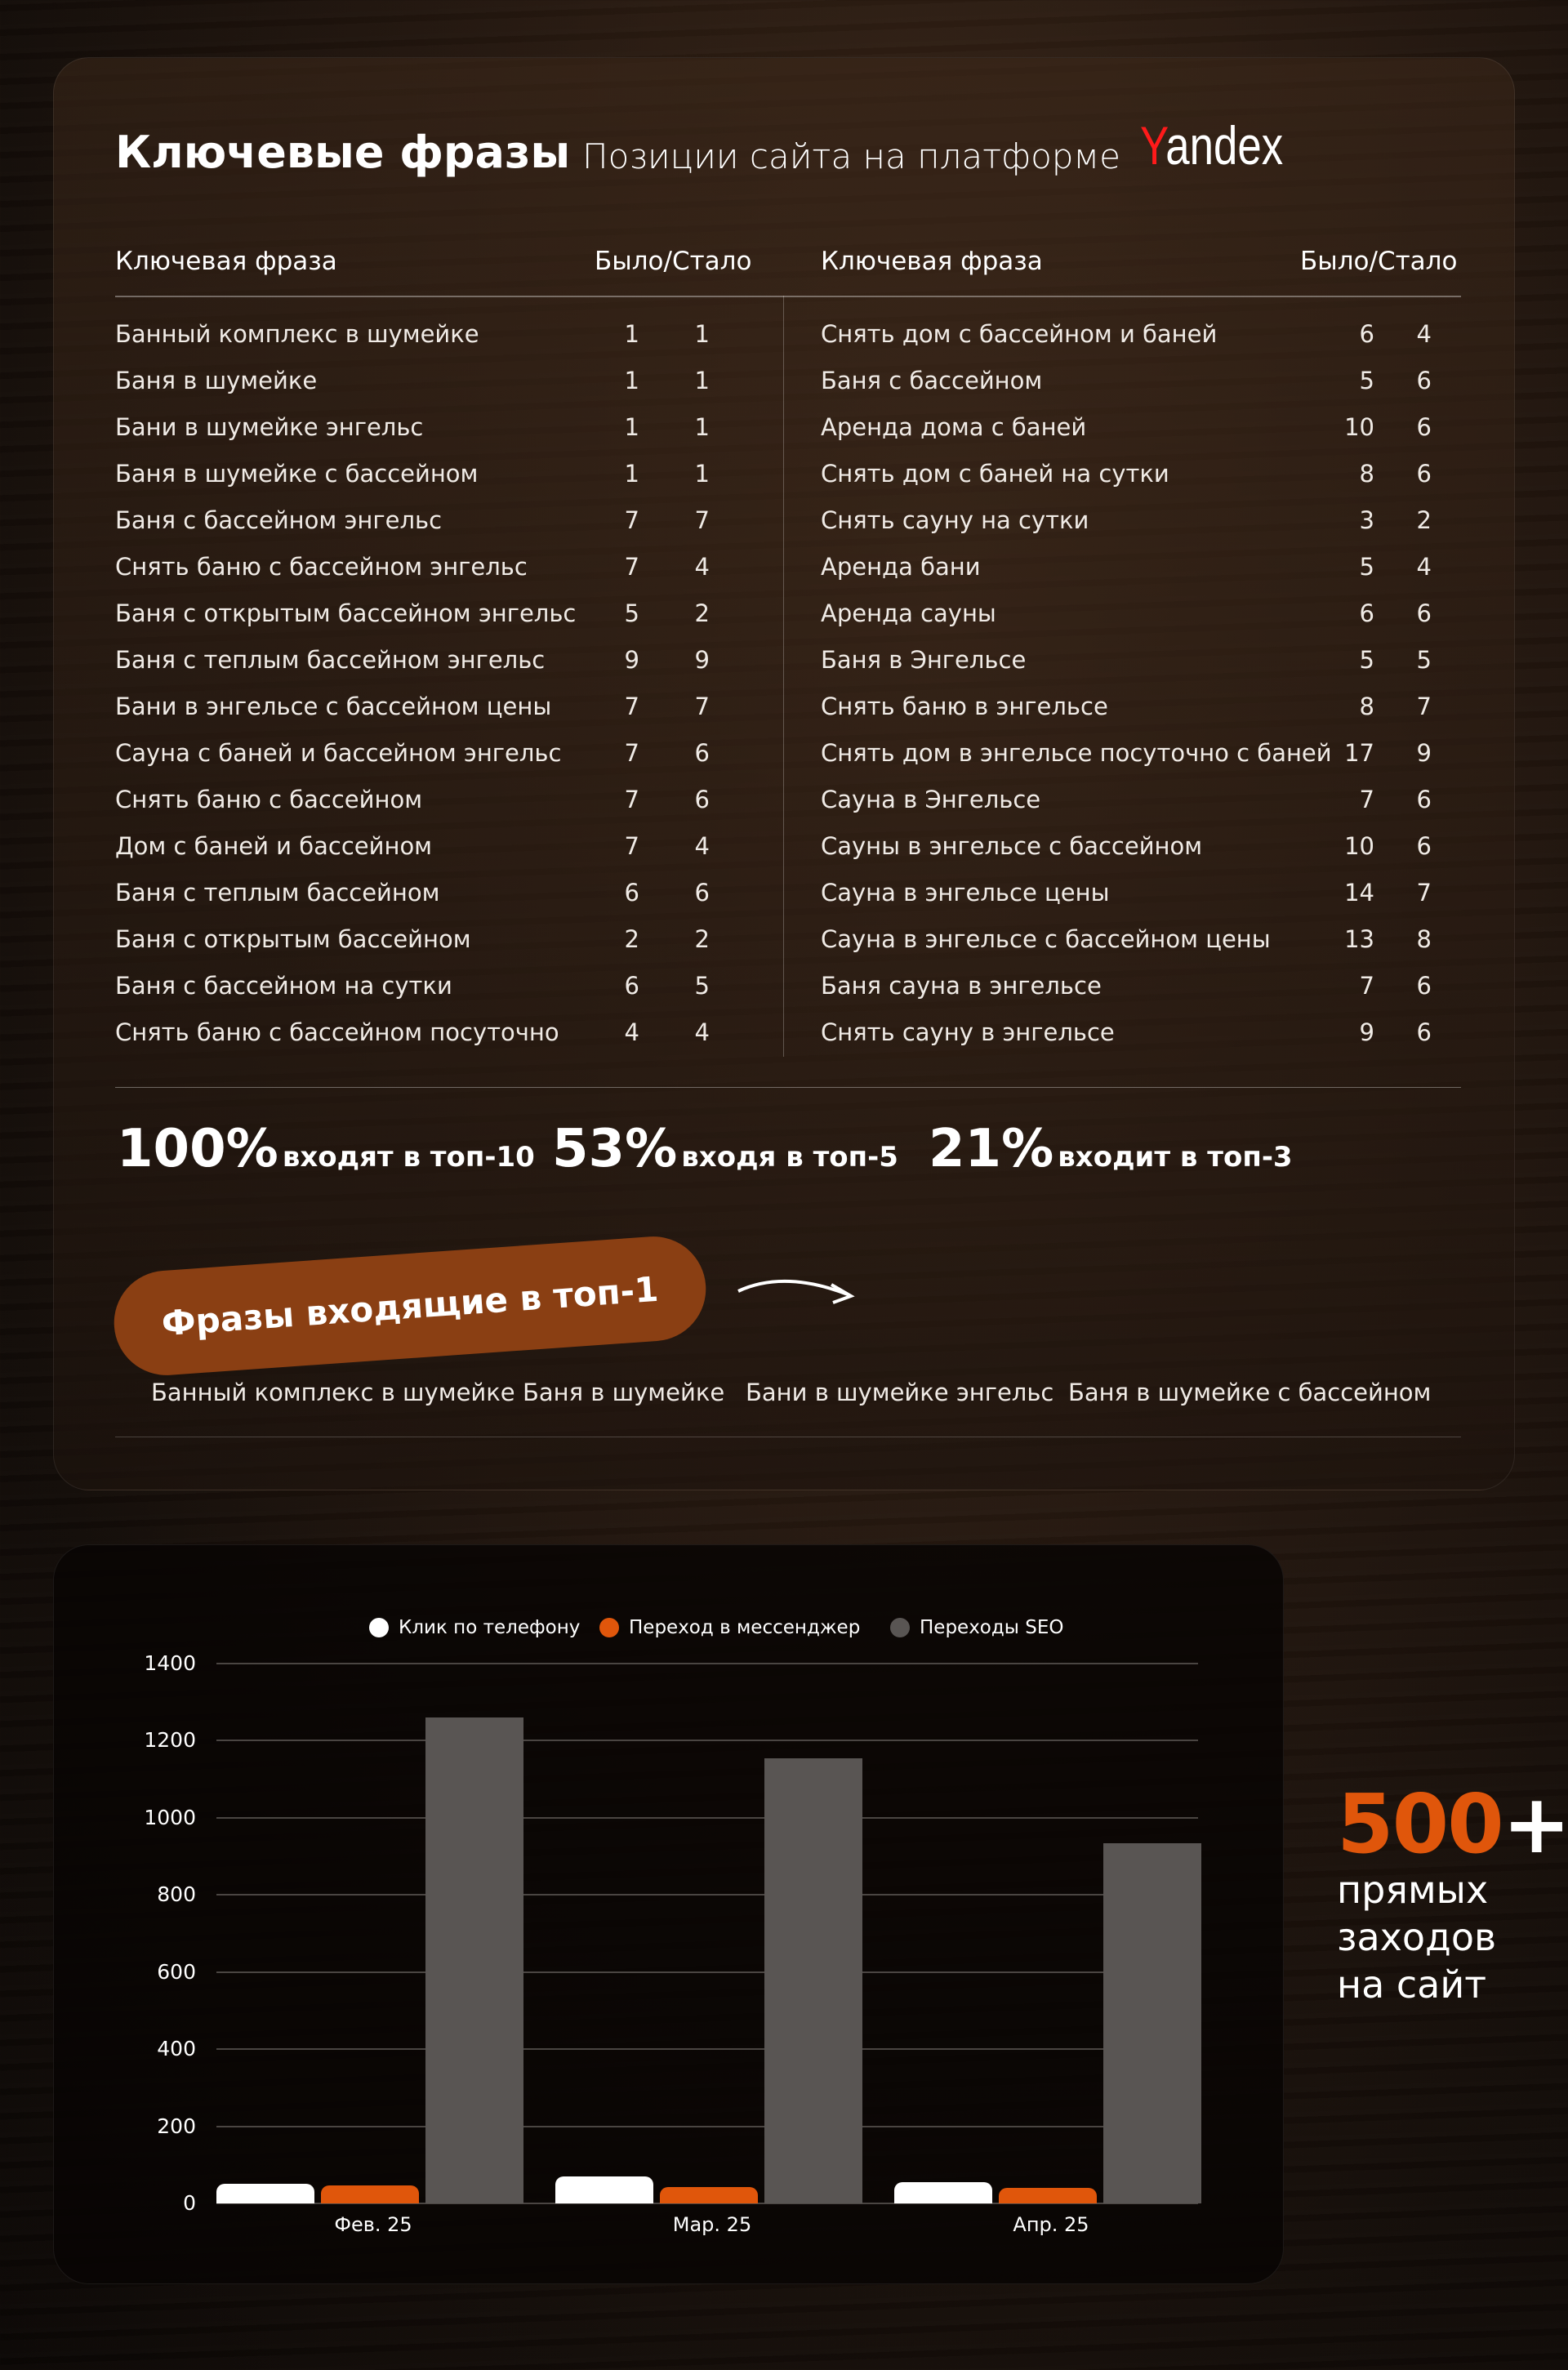 Image resolution: width=1568 pixels, height=2370 pixels. Describe the element at coordinates (631, 939) in the screenshot. I see `position-before: 2` at that location.